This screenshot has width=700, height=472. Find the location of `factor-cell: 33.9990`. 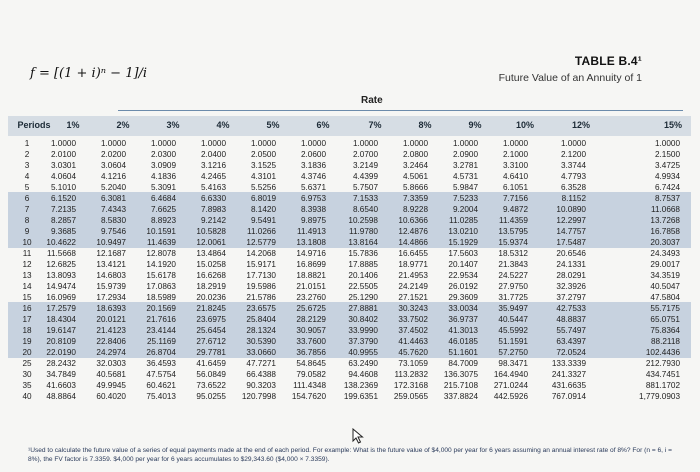

factor-cell: 33.9990 is located at coordinates (363, 330).